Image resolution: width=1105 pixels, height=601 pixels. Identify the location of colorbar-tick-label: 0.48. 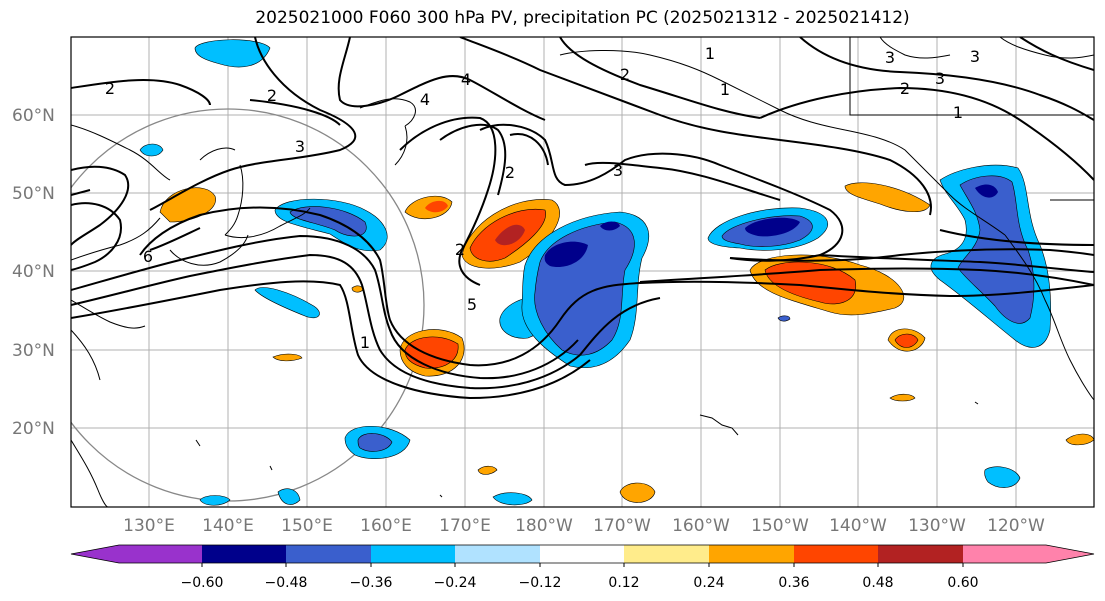
(877, 583).